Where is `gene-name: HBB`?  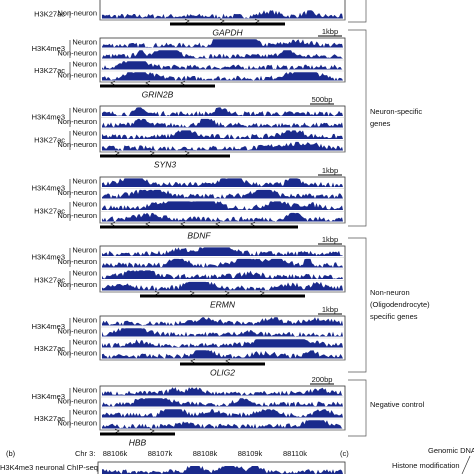
gene-name: HBB is located at coordinates (138, 442).